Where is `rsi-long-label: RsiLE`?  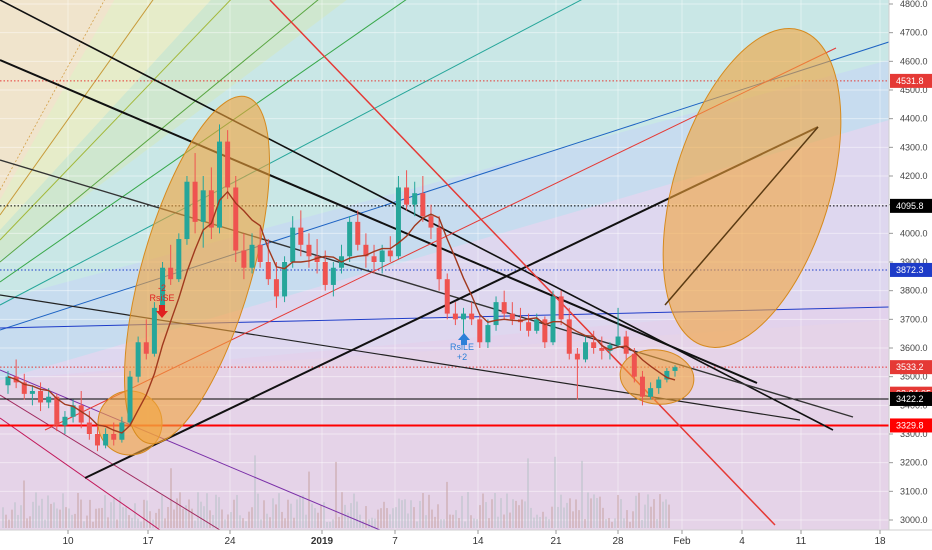
rsi-long-label: RsiLE is located at coordinates (462, 347).